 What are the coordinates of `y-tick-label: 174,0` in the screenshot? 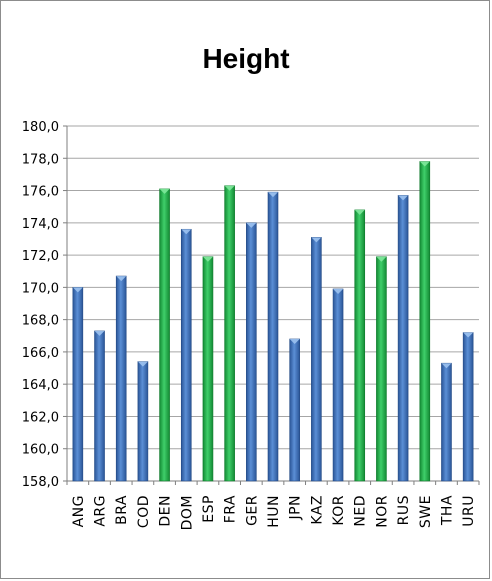 It's located at (40, 224).